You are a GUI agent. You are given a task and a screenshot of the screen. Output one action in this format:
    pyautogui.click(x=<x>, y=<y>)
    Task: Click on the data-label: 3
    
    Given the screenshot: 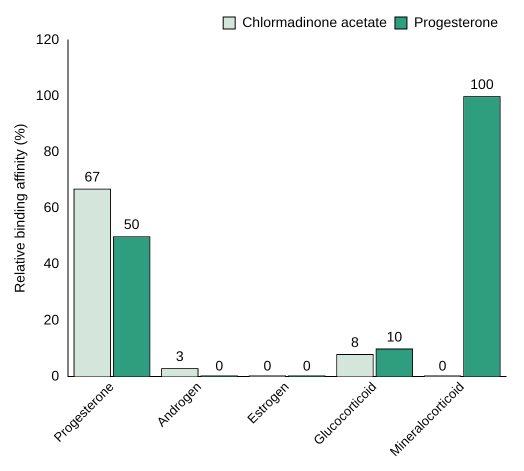 What is the action you would take?
    pyautogui.click(x=180, y=356)
    